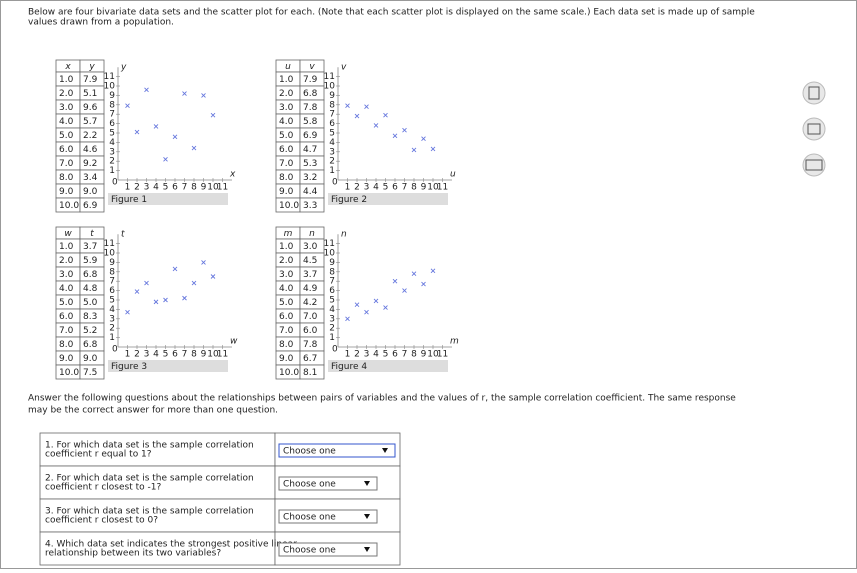 This screenshot has height=573, width=857. I want to click on x-tick-label: 11, so click(222, 355).